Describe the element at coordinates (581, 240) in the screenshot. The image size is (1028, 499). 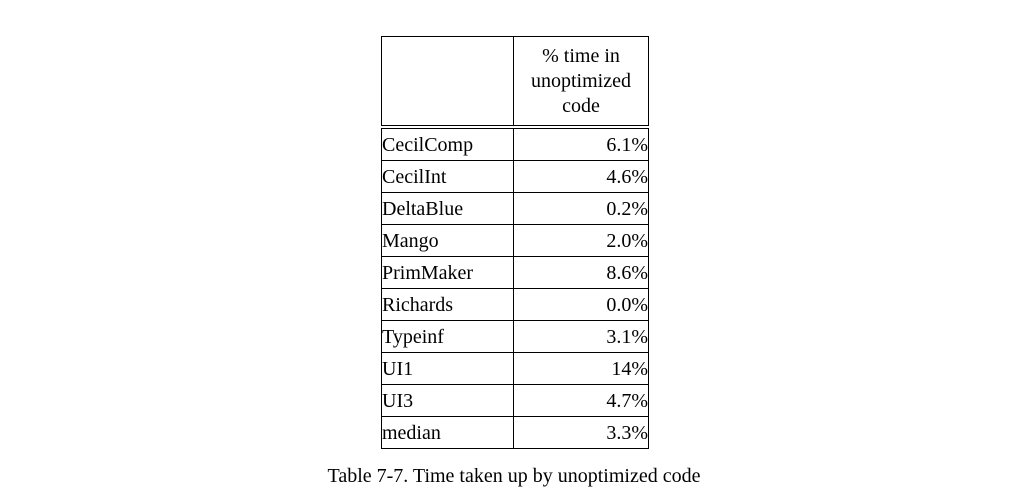
I see `percent-value: 2.0%` at that location.